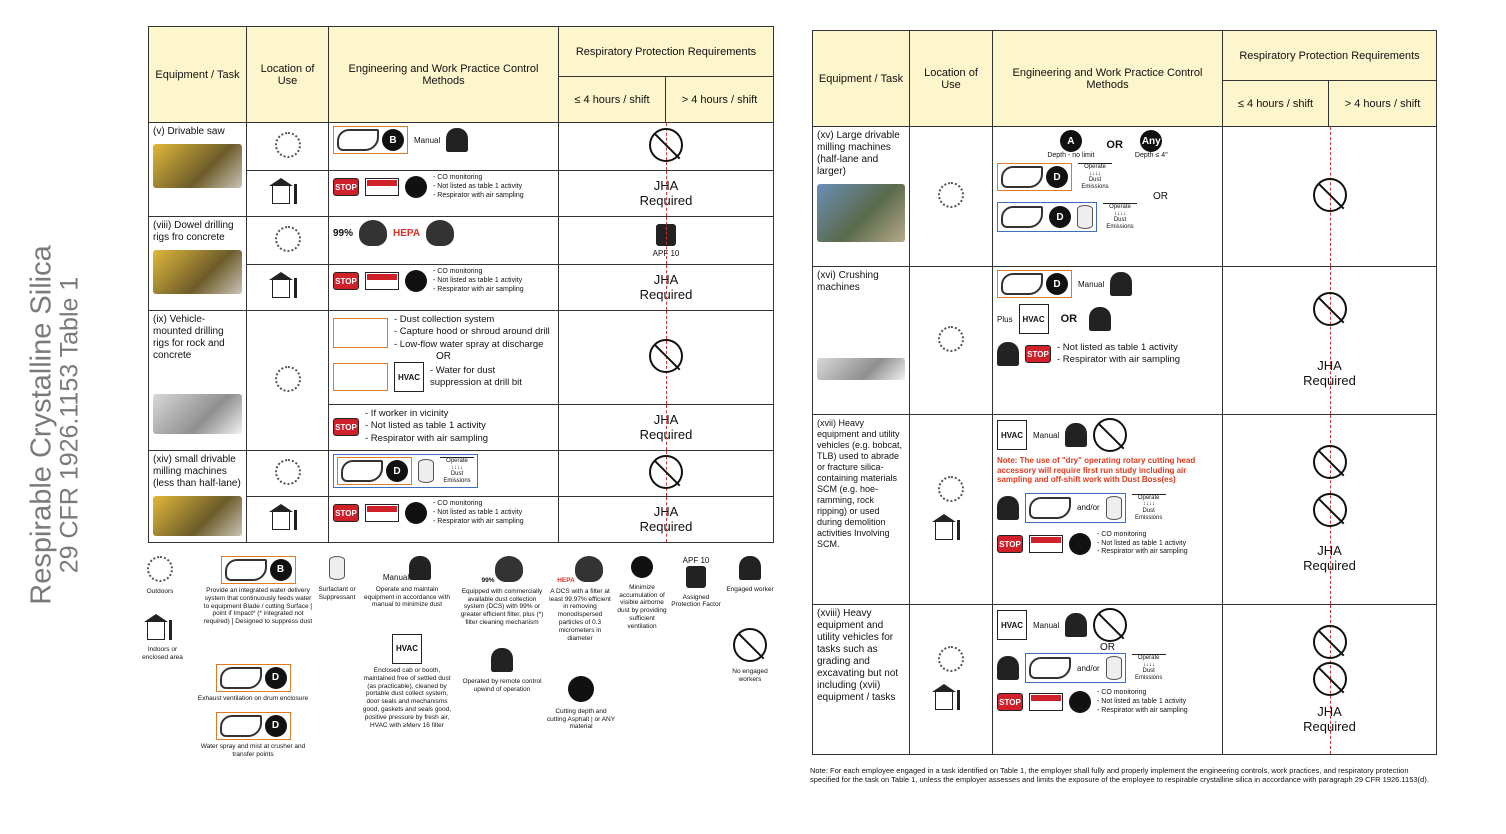 This screenshot has width=1506, height=834. What do you see at coordinates (41, 425) in the screenshot?
I see `side-title-line1: Respirable Crystalline Silica` at bounding box center [41, 425].